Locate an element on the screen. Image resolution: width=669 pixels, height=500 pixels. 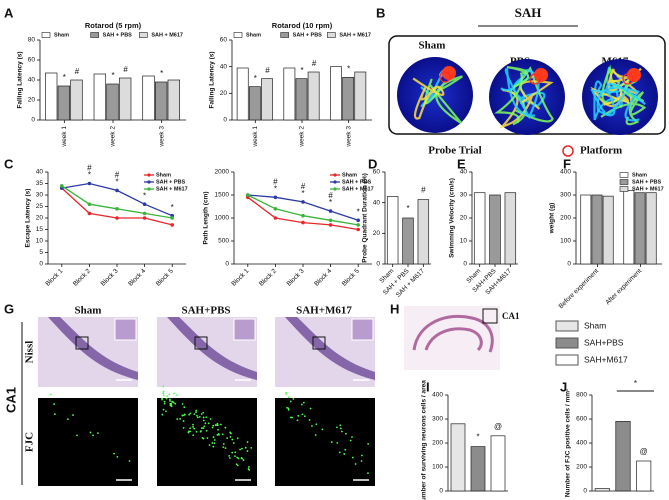
panel-label: H is located at coordinates (394, 308).